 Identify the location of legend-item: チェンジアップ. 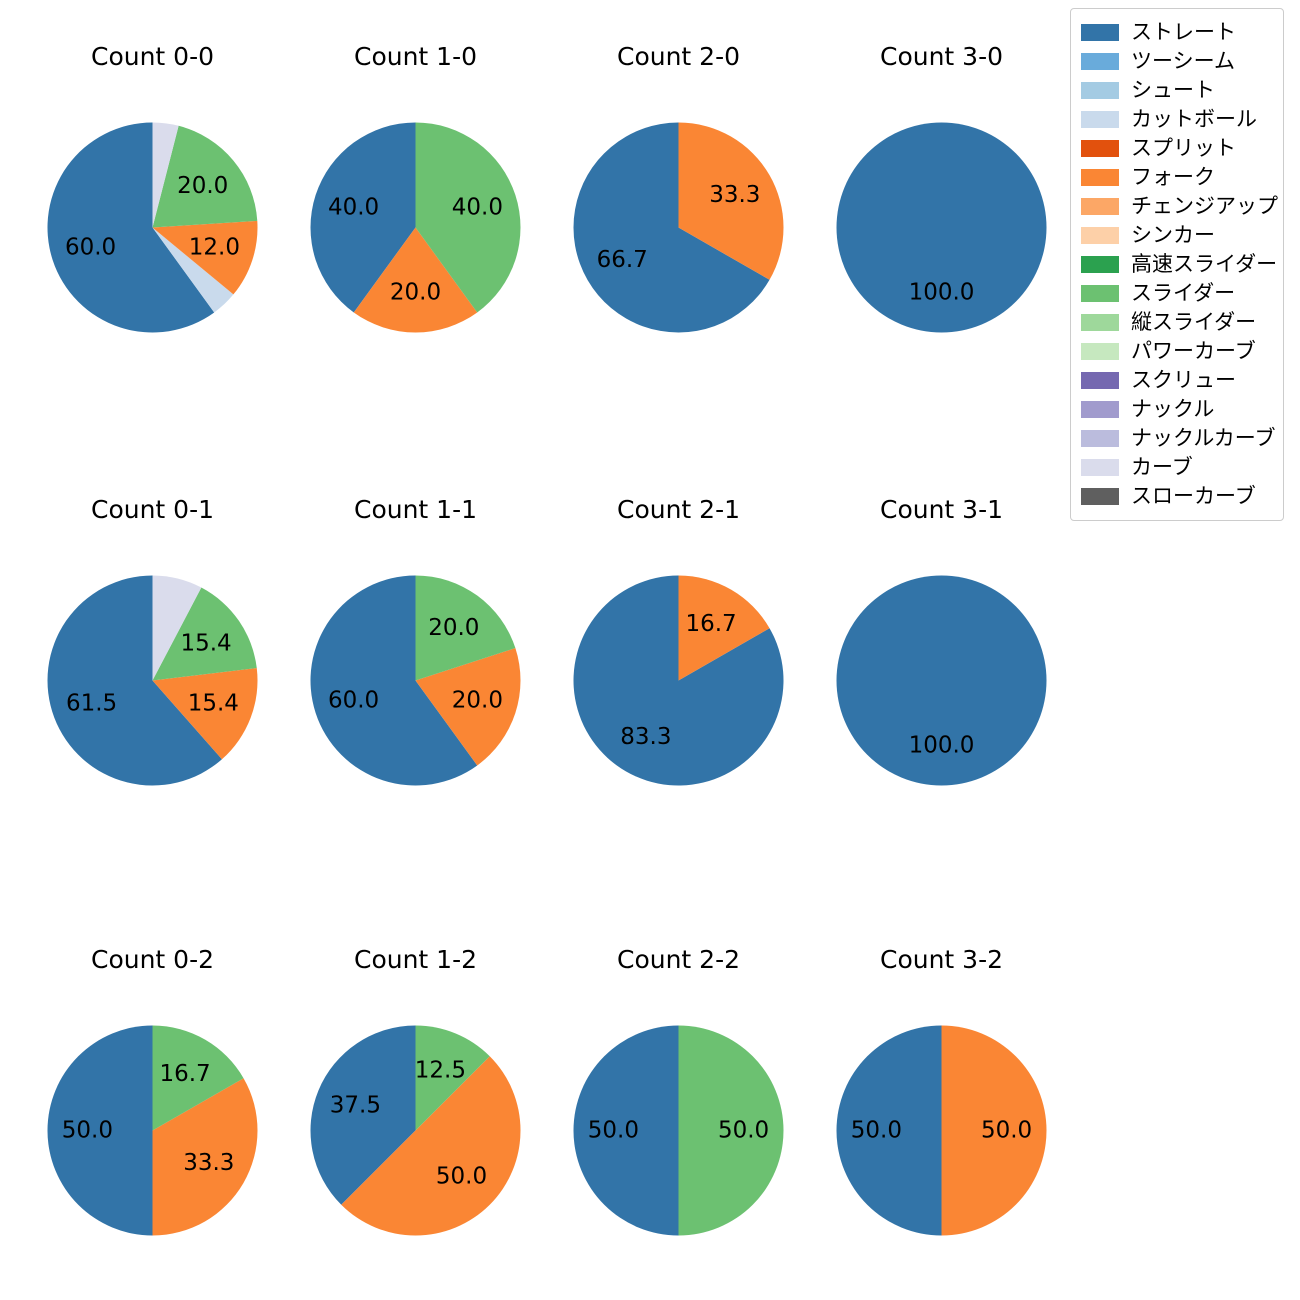
(1179, 206).